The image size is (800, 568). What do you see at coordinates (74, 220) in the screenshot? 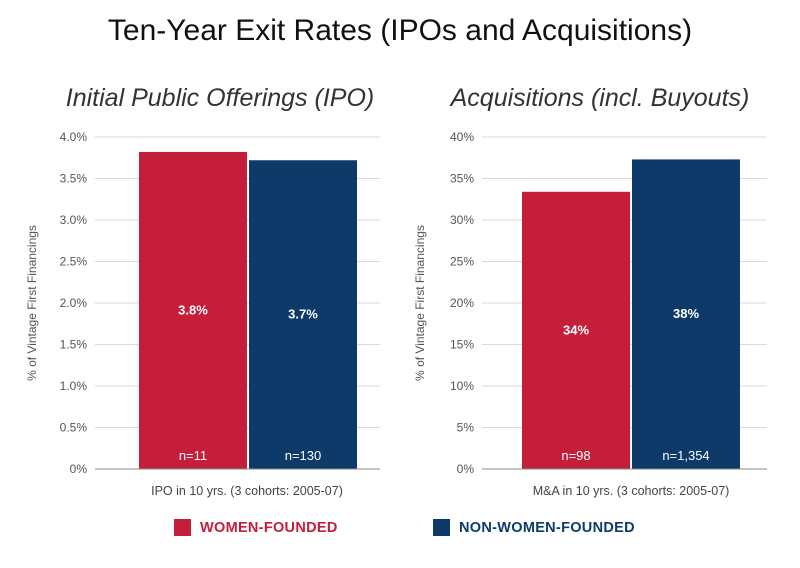
I see `ipo-y-tick-label: 3.0%` at bounding box center [74, 220].